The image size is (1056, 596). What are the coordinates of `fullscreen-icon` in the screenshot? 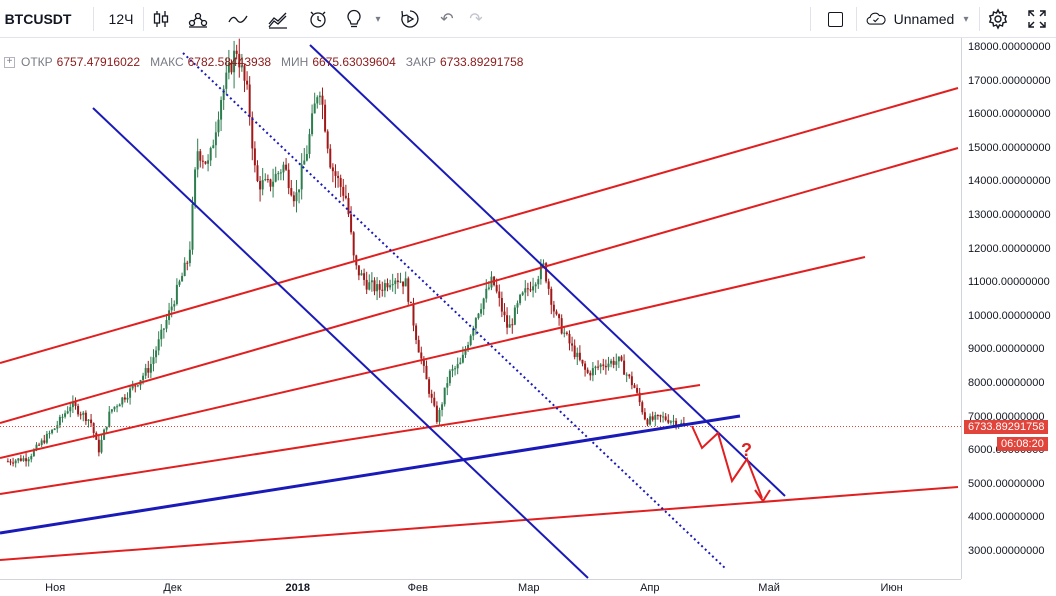 It's located at (1037, 19).